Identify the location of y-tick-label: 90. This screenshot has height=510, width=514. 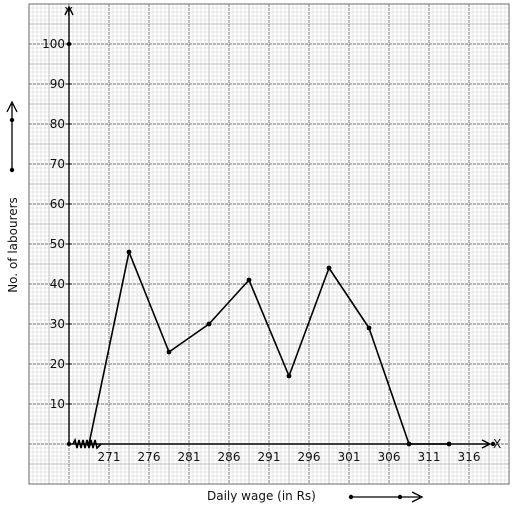
(57, 84).